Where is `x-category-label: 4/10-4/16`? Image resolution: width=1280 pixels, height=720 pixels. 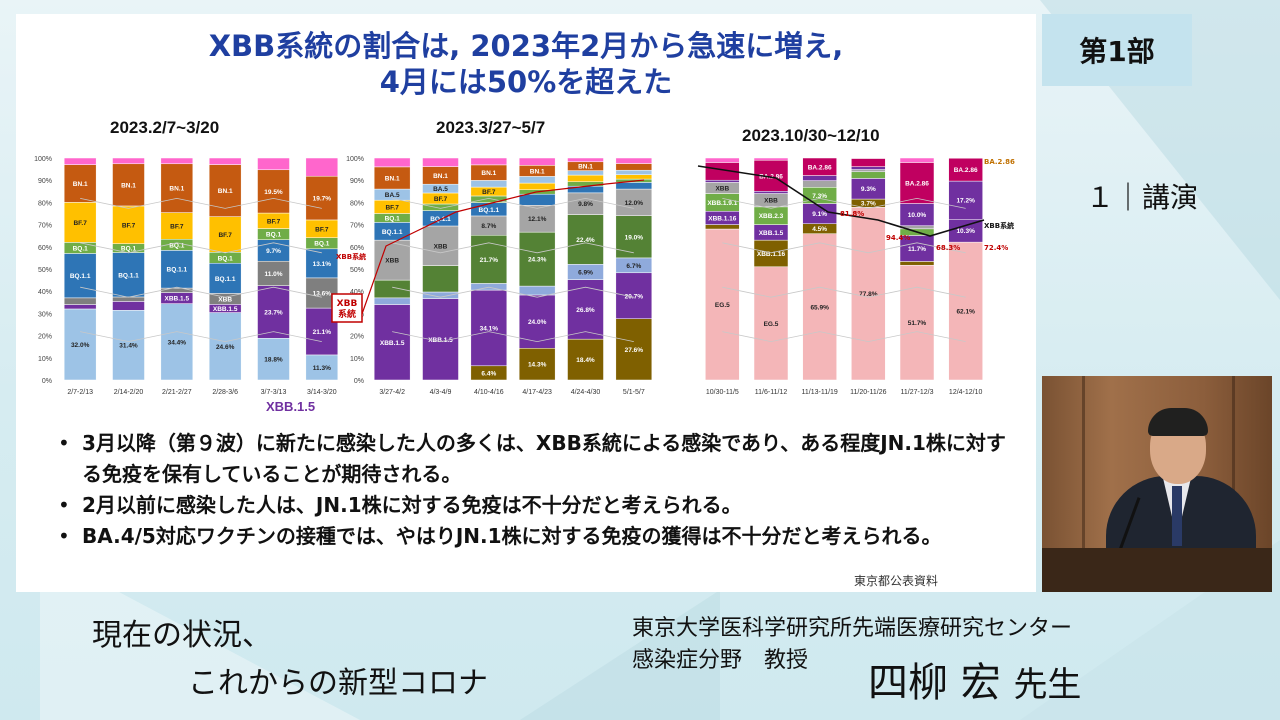 x-category-label: 4/10-4/16 is located at coordinates (489, 392).